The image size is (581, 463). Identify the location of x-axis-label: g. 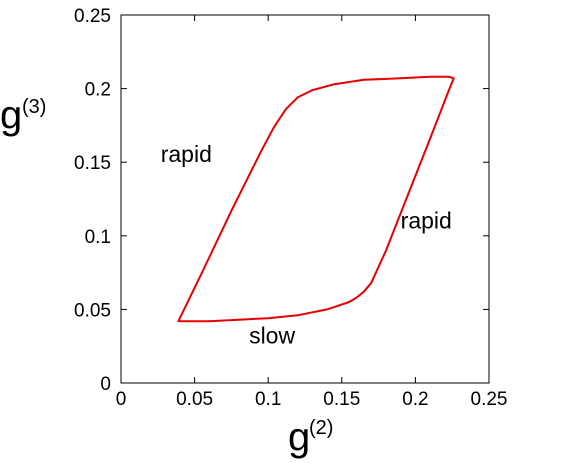
(299, 437).